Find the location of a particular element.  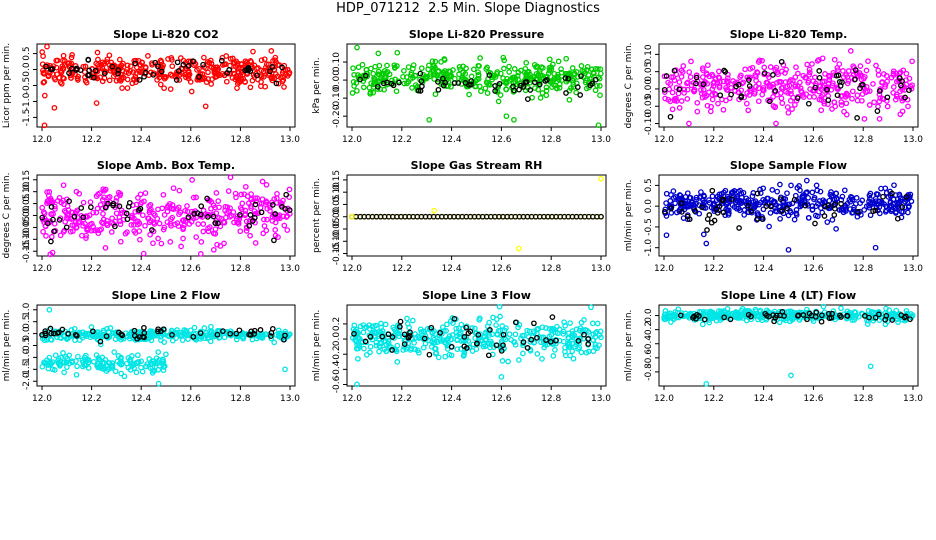

plot-frame is located at coordinates (788, 345).